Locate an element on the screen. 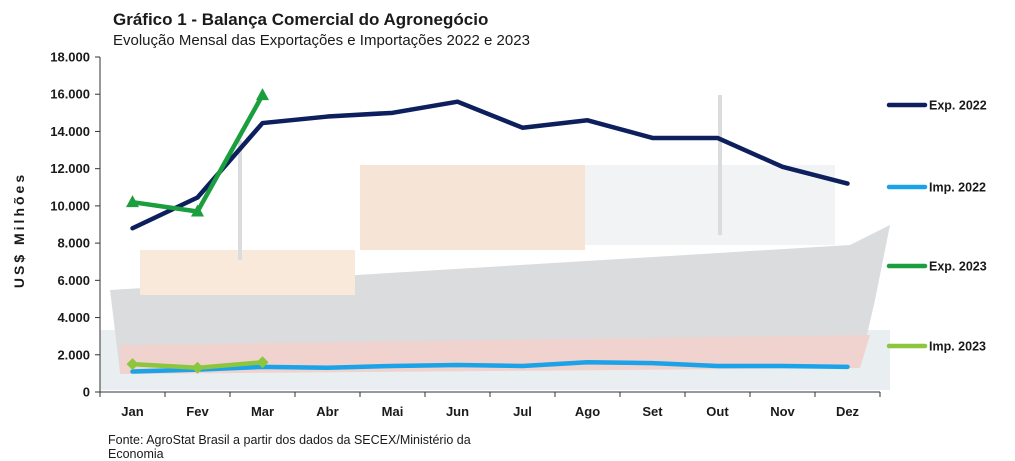 The height and width of the screenshot is (461, 1015). x-tick-label: Set is located at coordinates (652, 411).